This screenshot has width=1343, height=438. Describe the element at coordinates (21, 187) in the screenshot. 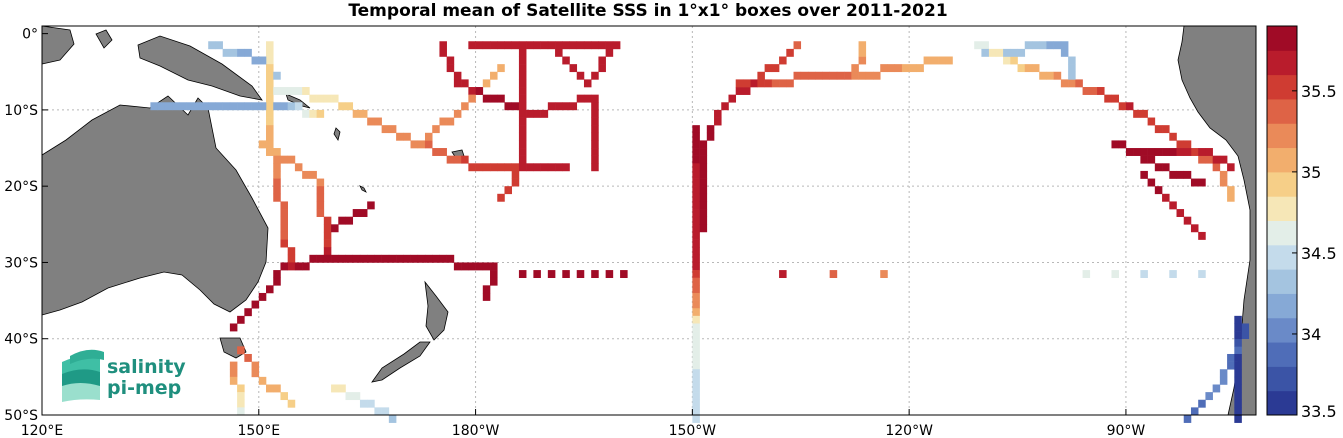

I see `y-tick-label: 20°S` at that location.